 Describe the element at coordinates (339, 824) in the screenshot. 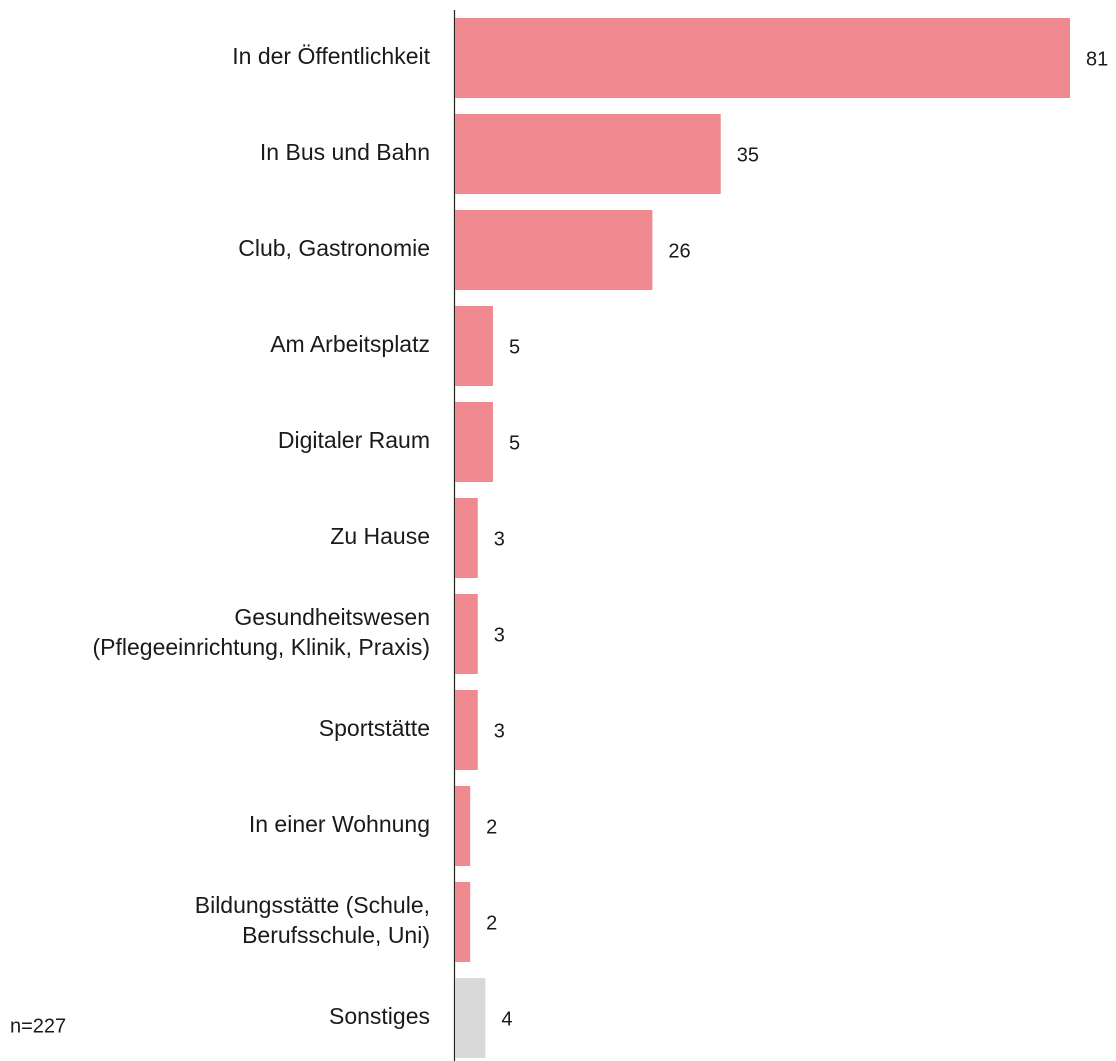

I see `category-label: In einer Wohnung` at that location.